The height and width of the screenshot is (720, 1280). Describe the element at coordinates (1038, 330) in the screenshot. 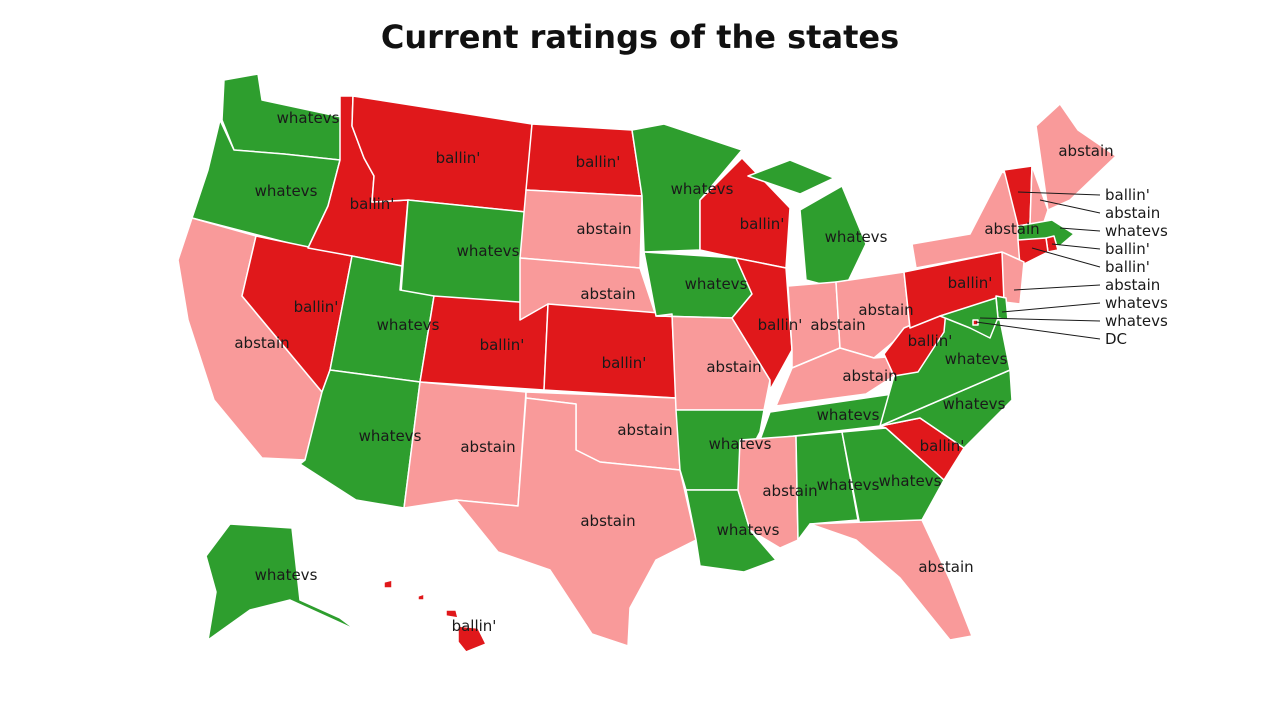

I see `callout-line-dc` at that location.